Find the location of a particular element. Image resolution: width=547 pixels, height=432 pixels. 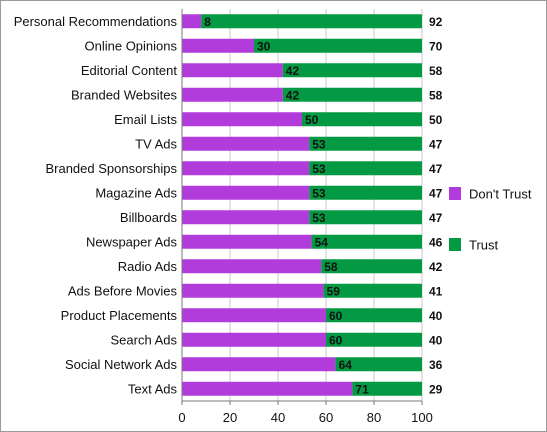

data-label-trust-editorial-content: 58 is located at coordinates (436, 71).